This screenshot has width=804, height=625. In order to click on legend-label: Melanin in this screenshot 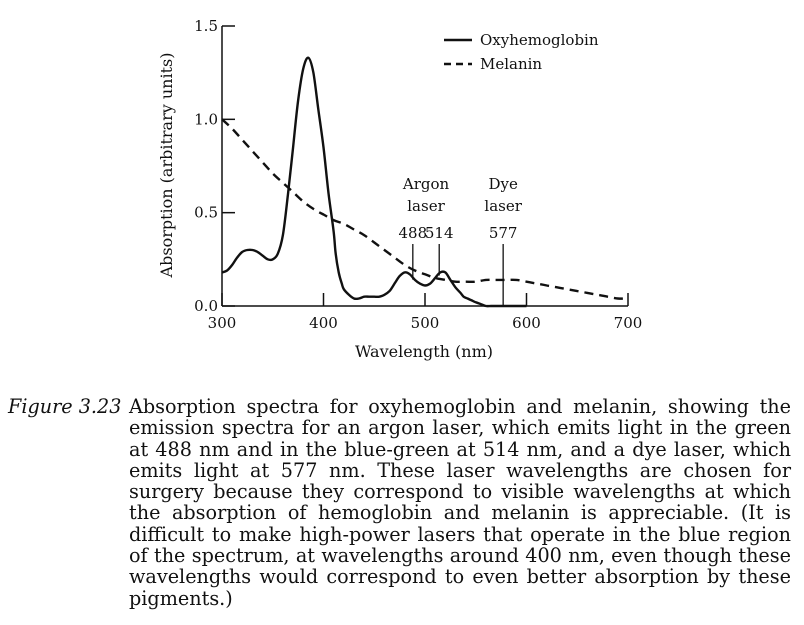, I will do `click(511, 64)`.